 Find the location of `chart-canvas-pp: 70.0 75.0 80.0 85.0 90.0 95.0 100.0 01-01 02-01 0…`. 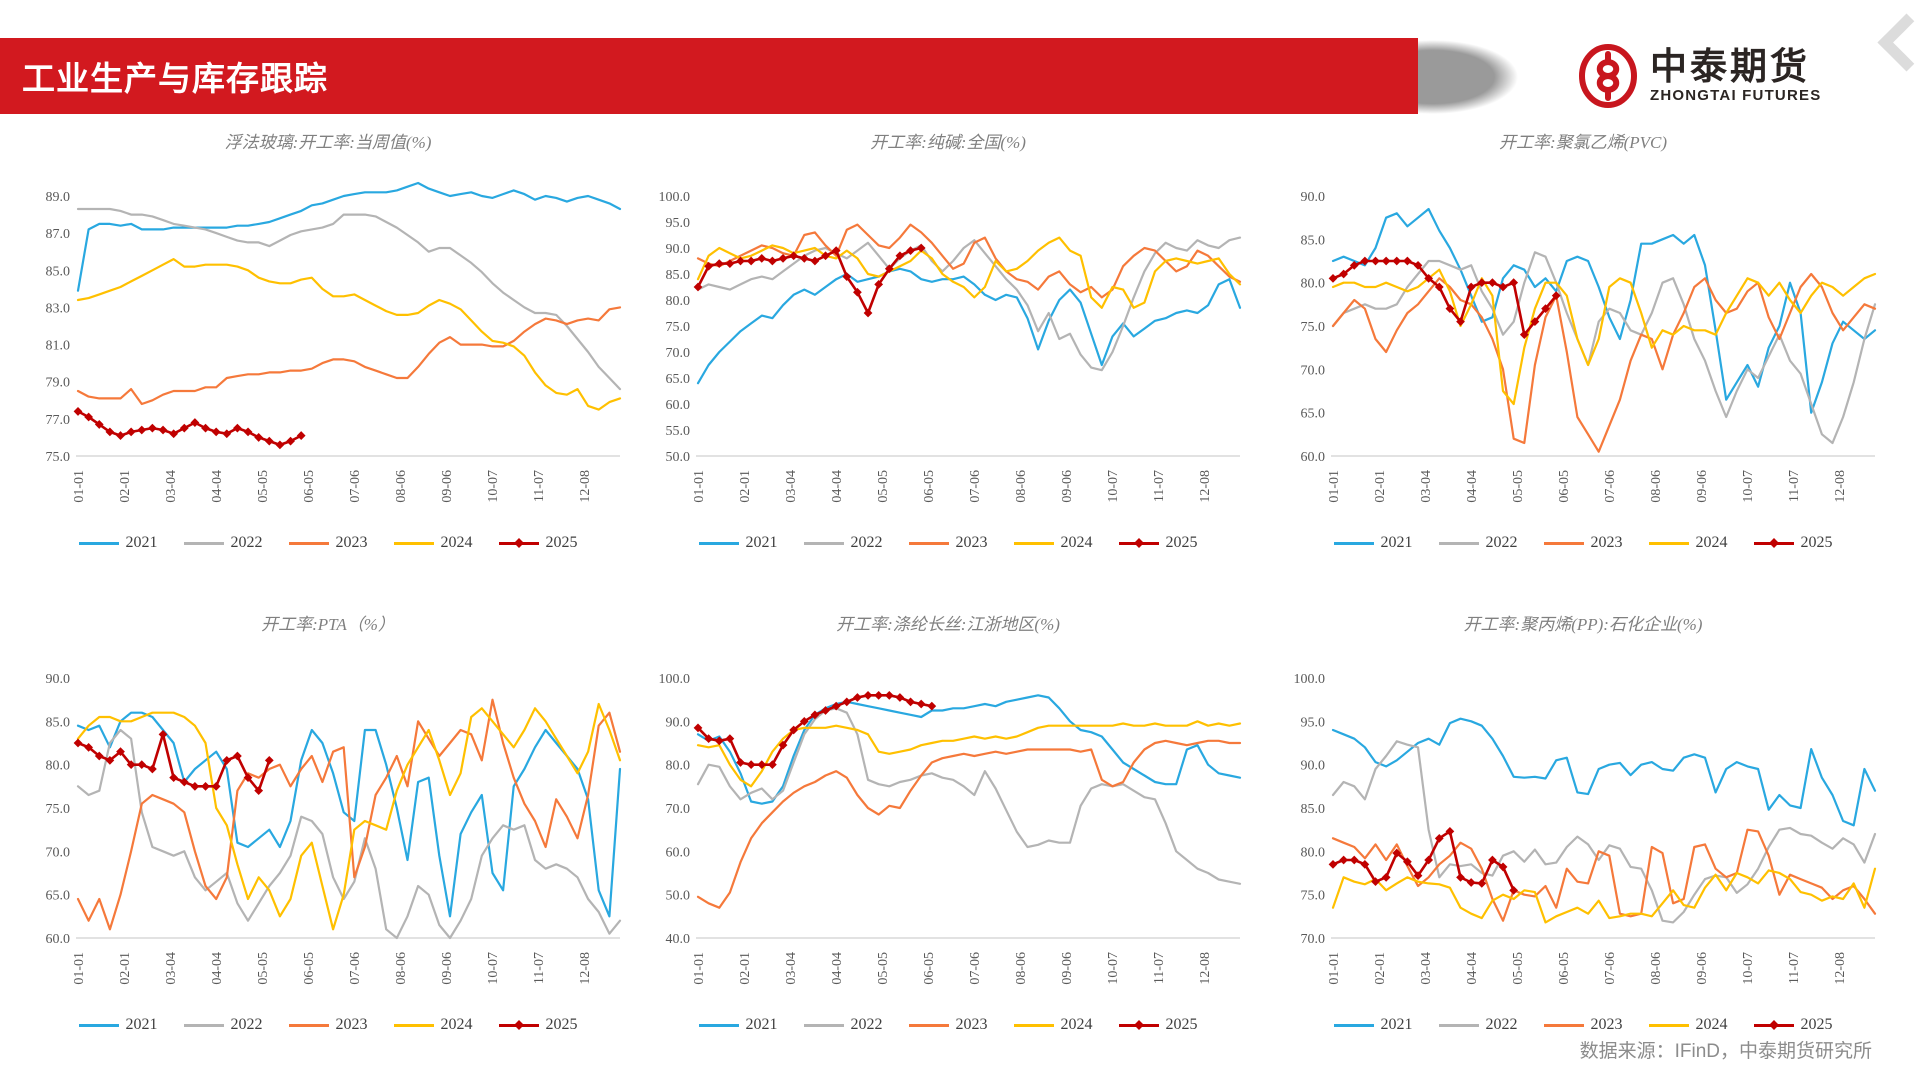

chart-canvas-pp: 70.0 75.0 80.0 85.0 90.0 95.0 100.0 01-01 02-01 0… is located at coordinates (1585, 828).